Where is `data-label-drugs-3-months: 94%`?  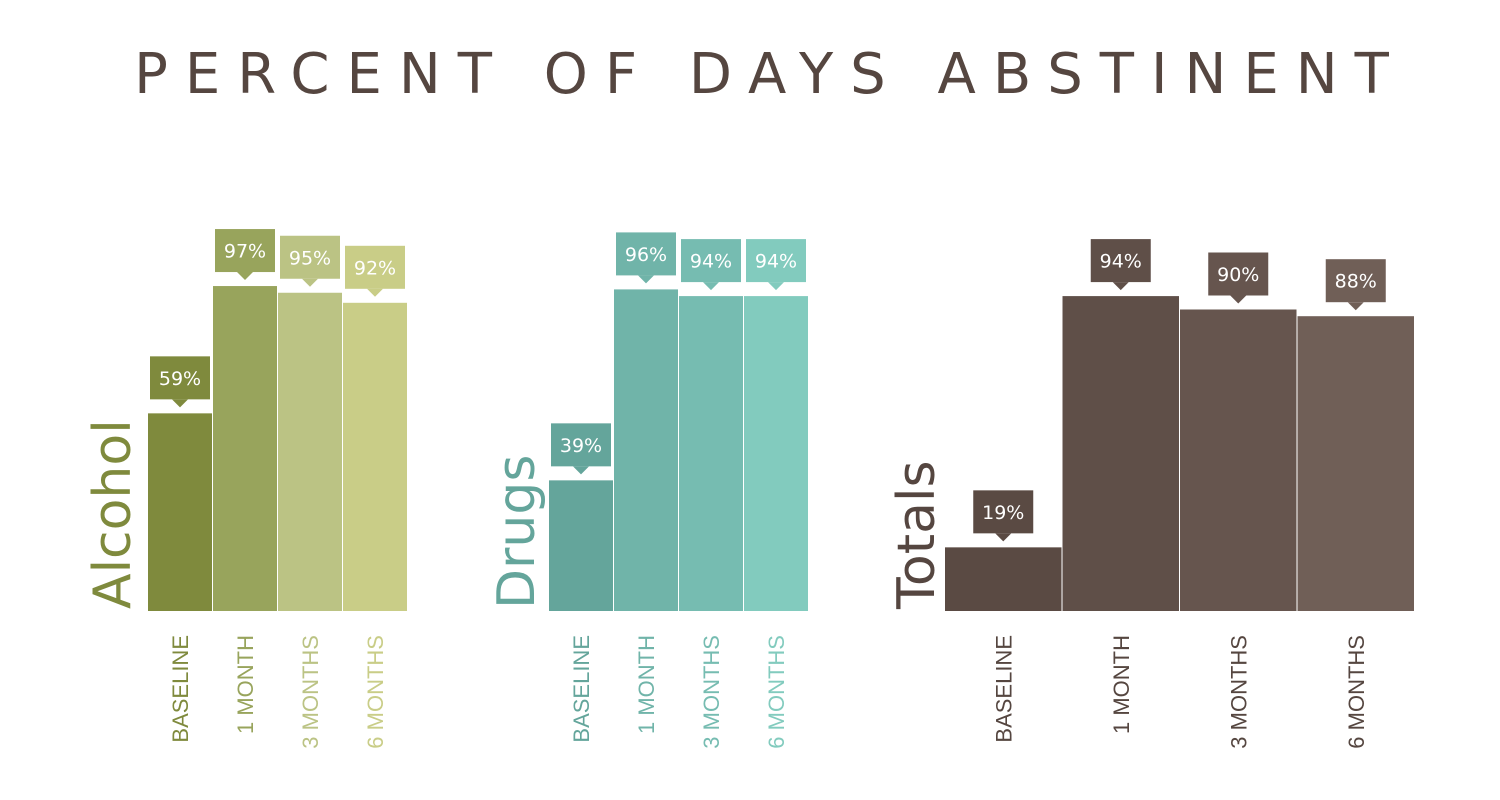
data-label-drugs-3-months: 94% is located at coordinates (711, 262).